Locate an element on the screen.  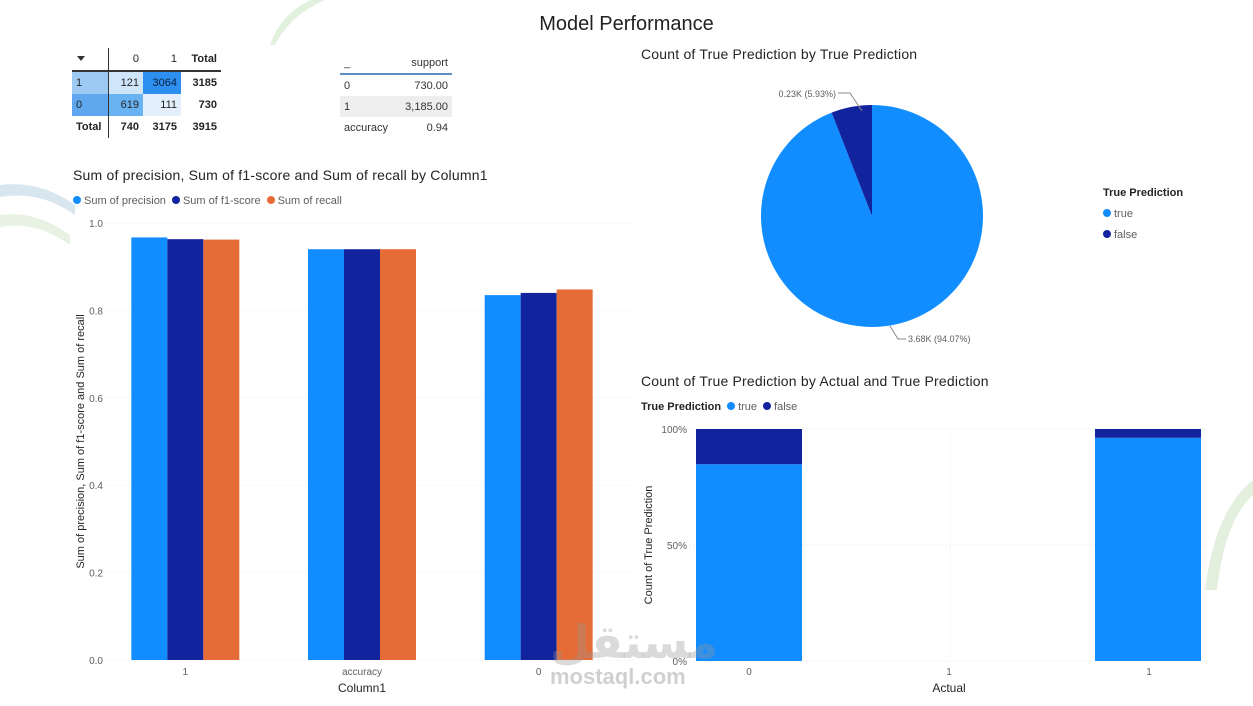
table-row: 0 730.00 is located at coordinates (396, 85).